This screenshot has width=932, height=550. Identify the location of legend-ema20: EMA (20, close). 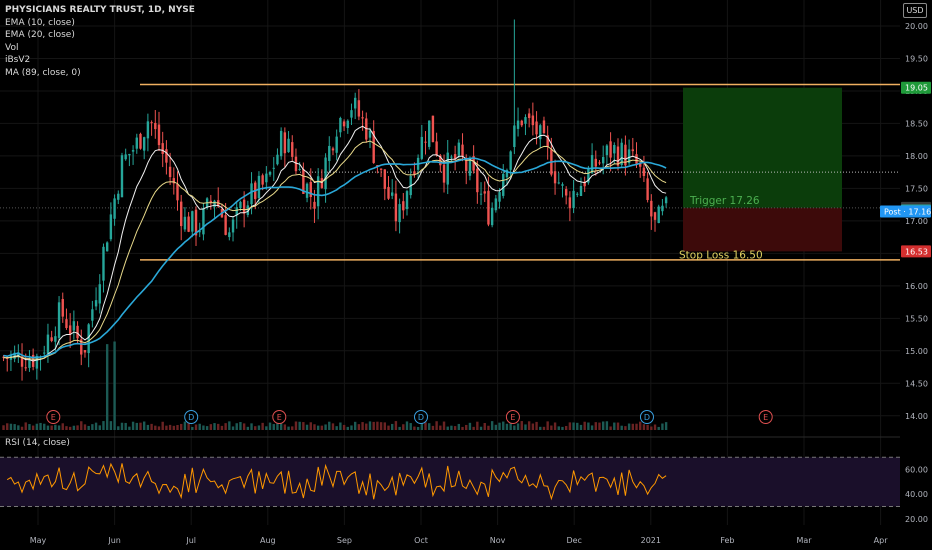
(40, 35).